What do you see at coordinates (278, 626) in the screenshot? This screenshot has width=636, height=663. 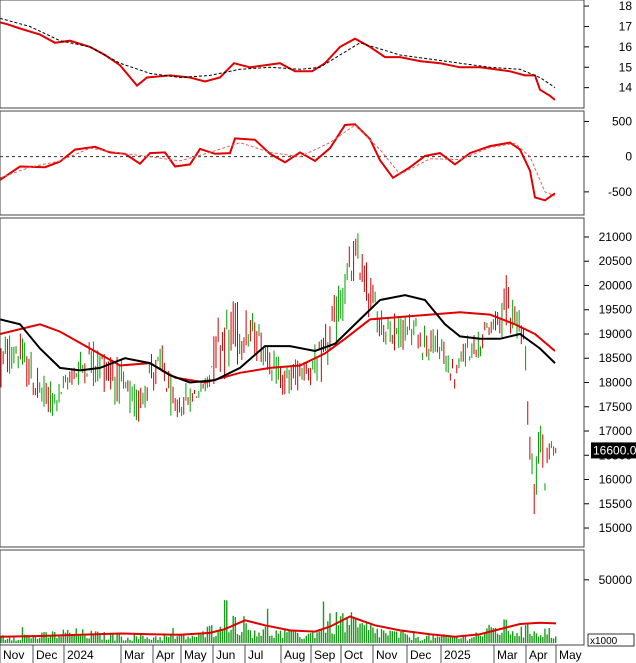 I see `volume-series-line` at bounding box center [278, 626].